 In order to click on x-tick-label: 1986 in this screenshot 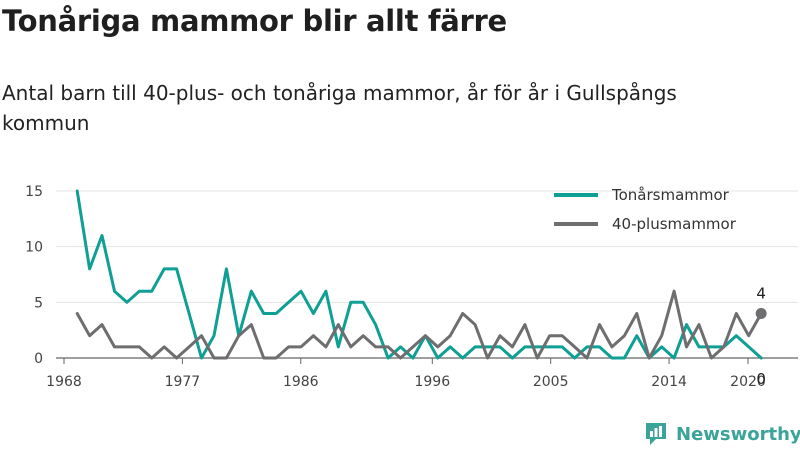, I will do `click(301, 382)`.